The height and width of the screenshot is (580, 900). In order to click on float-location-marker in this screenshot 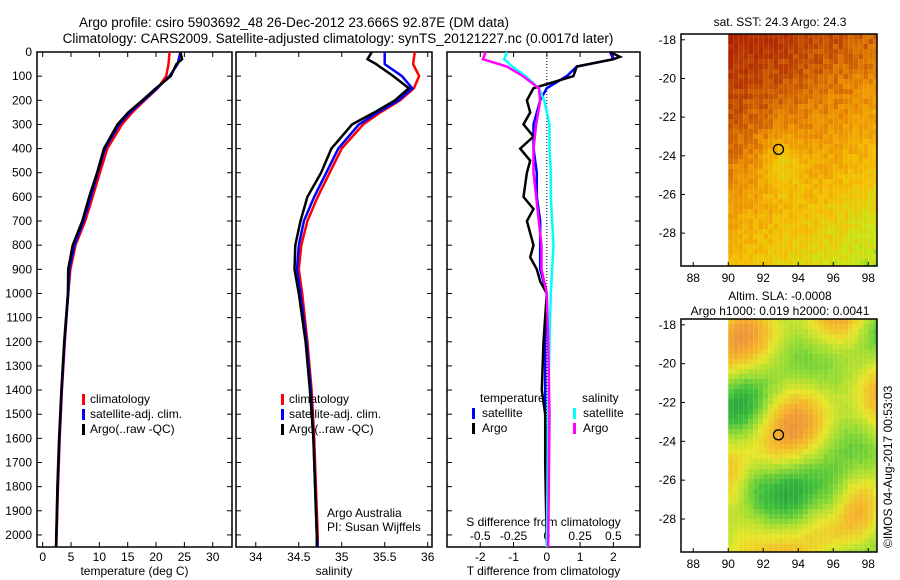, I will do `click(778, 149)`.